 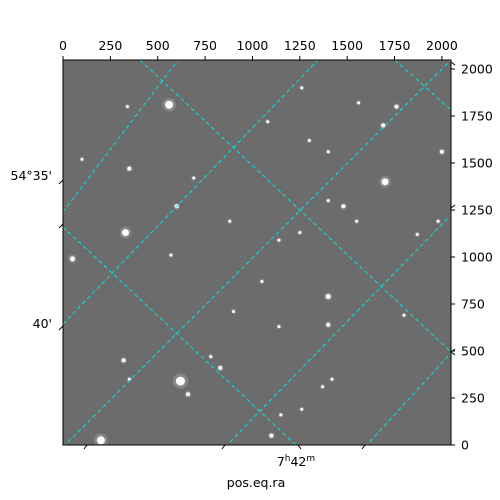 What do you see at coordinates (477, 210) in the screenshot?
I see `right-tick-label: 1250` at bounding box center [477, 210].